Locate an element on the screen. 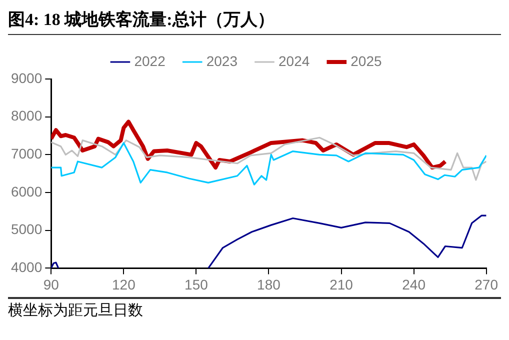 Image resolution: width=509 pixels, height=340 pixels. chart-title: 图4: 18 城地铁客流量:总计（万人） is located at coordinates (254, 21).